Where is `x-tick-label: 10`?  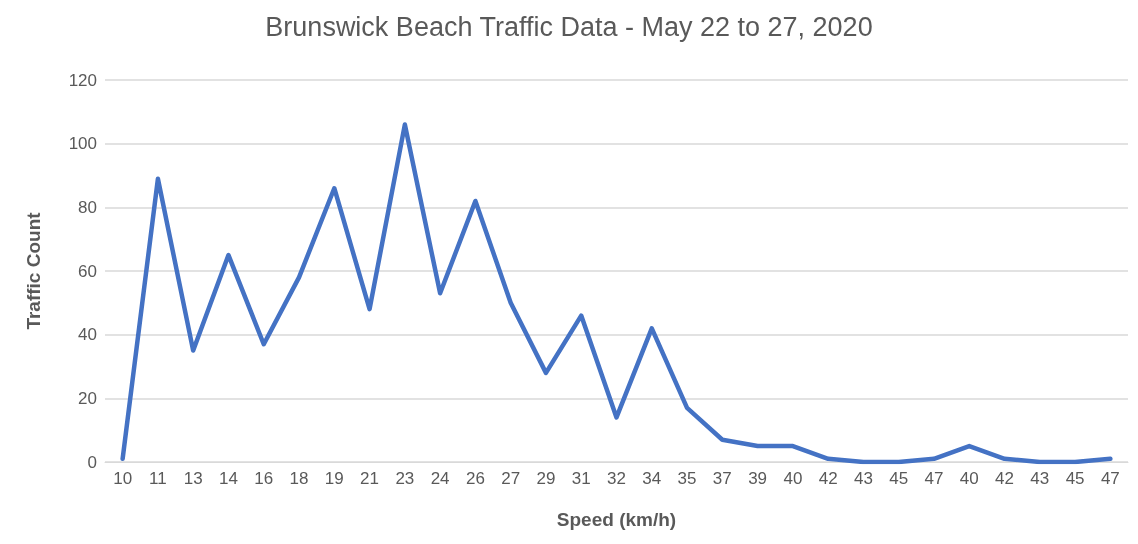 x-tick-label: 10 is located at coordinates (123, 478).